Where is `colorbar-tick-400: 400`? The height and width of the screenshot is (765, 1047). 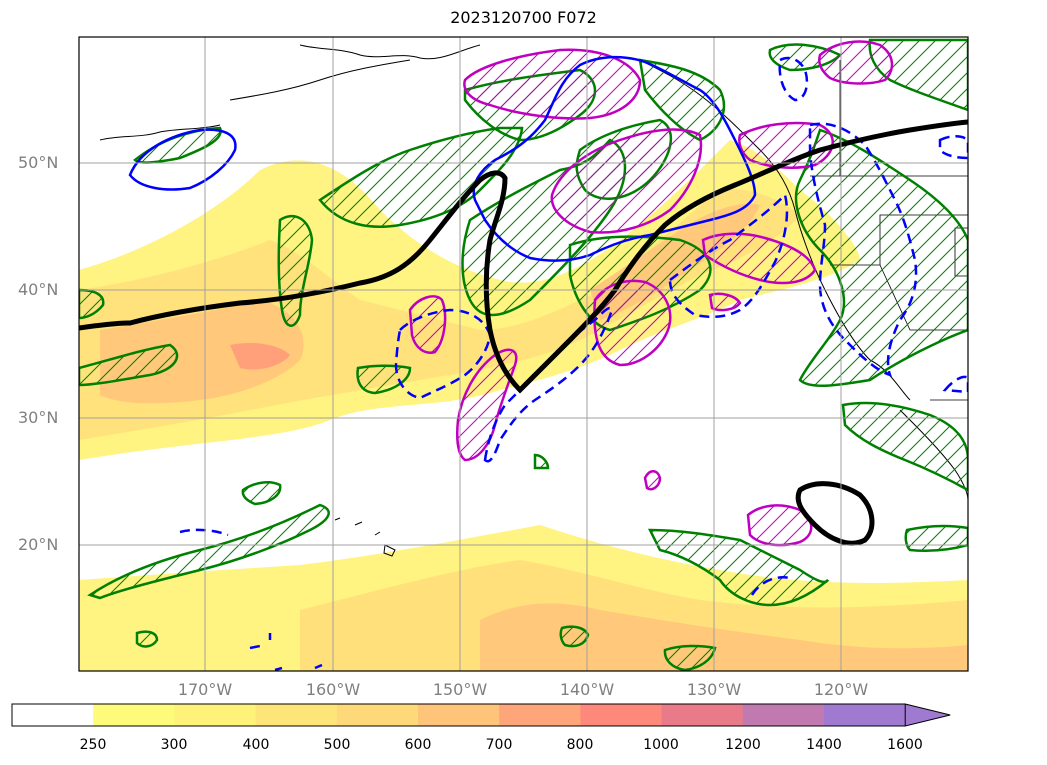 colorbar-tick-400: 400 is located at coordinates (256, 745).